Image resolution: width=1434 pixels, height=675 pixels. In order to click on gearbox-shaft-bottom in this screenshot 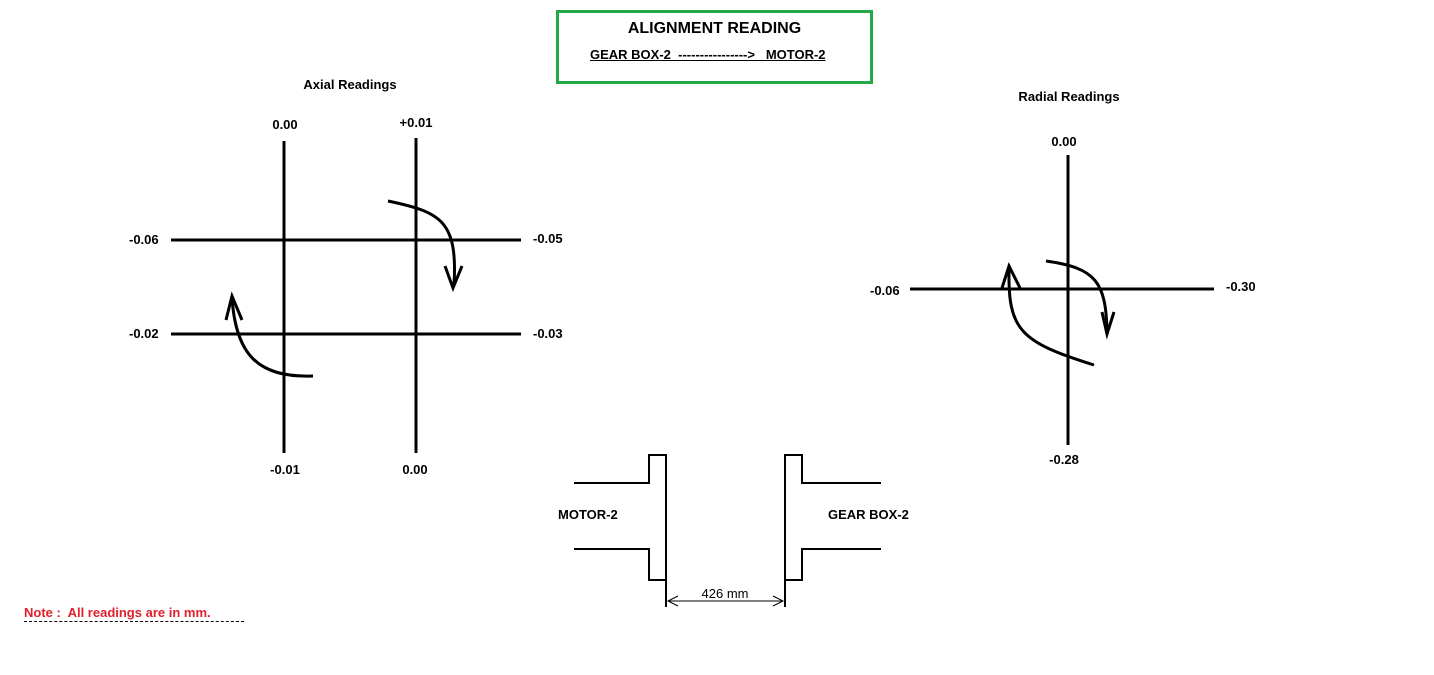, I will do `click(833, 564)`.